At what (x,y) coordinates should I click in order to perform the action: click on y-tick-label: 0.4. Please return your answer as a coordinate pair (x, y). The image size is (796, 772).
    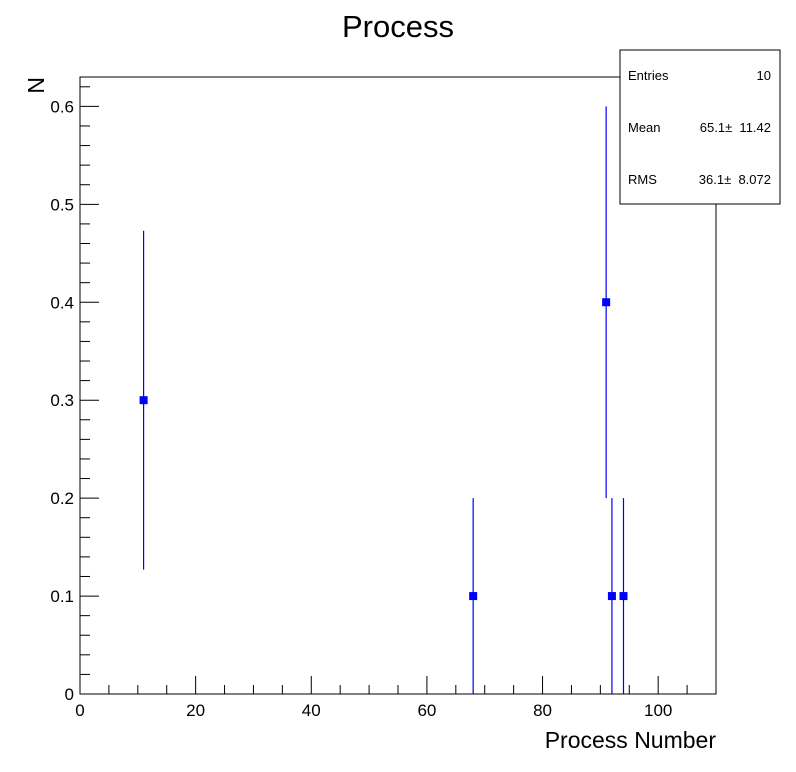
    Looking at the image, I should click on (62, 302).